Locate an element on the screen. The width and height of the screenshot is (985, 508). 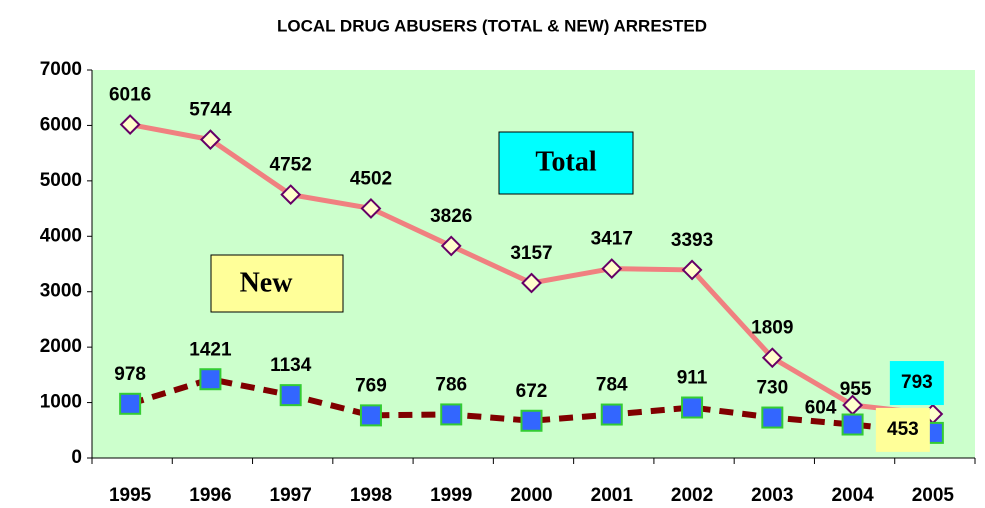
value-label: 1421 is located at coordinates (210, 349).